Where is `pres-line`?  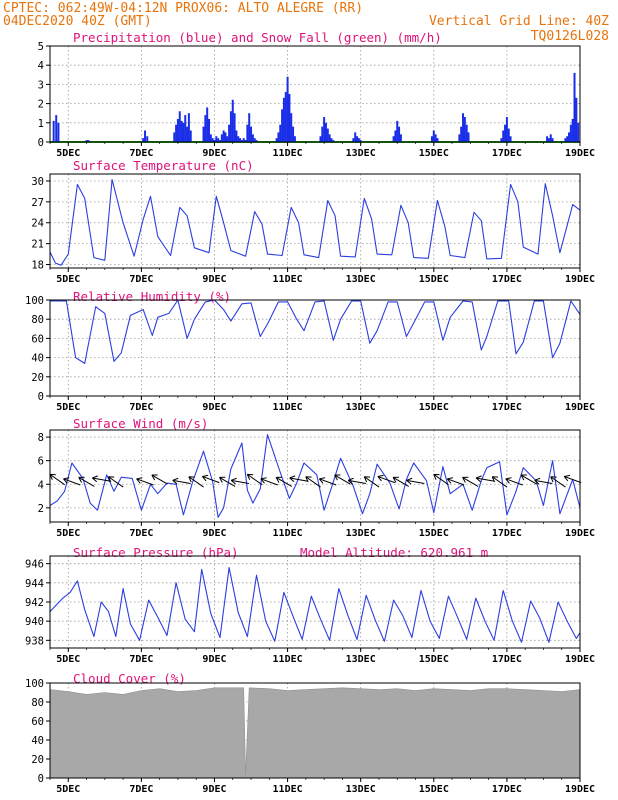 pres-line is located at coordinates (315, 604).